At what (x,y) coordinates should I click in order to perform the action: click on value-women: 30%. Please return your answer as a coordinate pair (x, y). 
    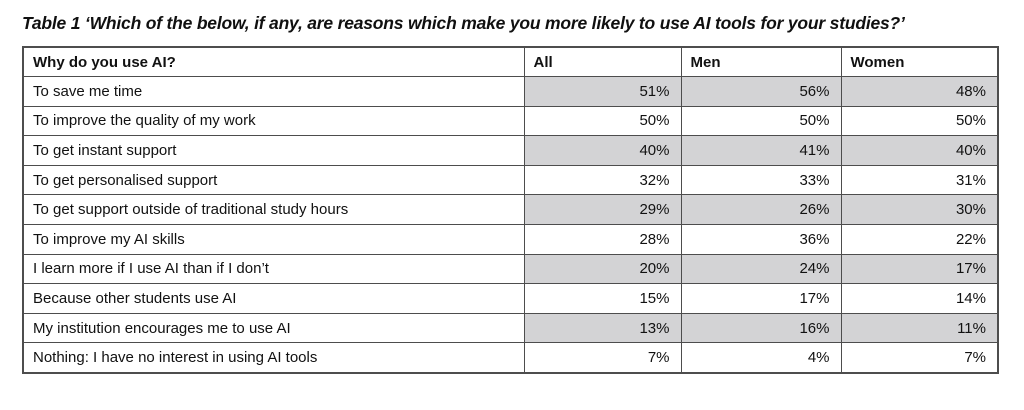
    Looking at the image, I should click on (919, 210).